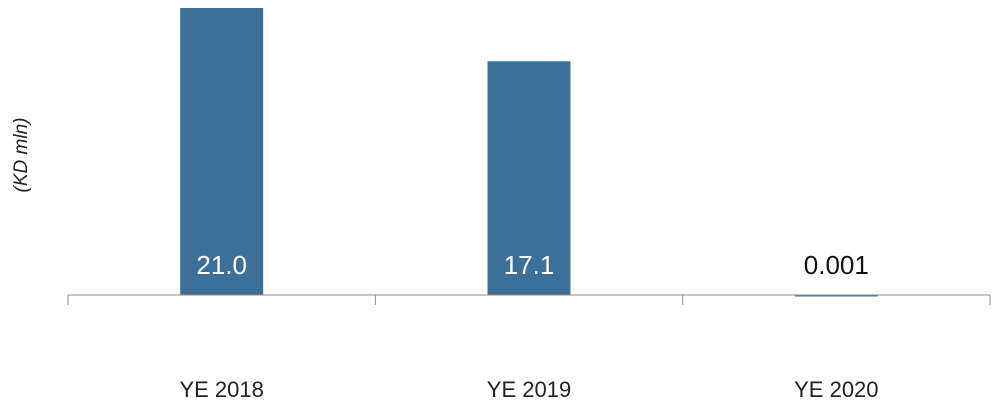 The height and width of the screenshot is (415, 1002). Describe the element at coordinates (221, 389) in the screenshot. I see `x-tick-label: YE 2018` at that location.